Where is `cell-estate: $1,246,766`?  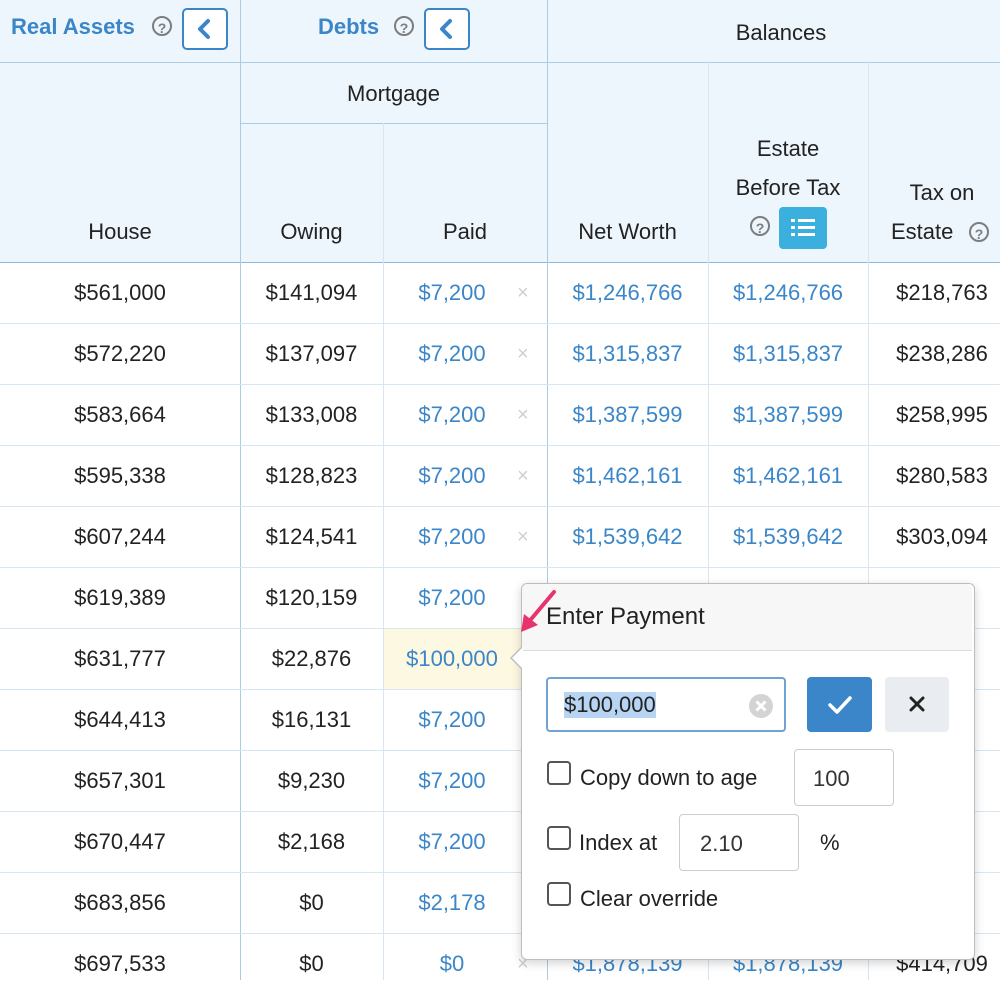
cell-estate: $1,246,766 is located at coordinates (788, 292).